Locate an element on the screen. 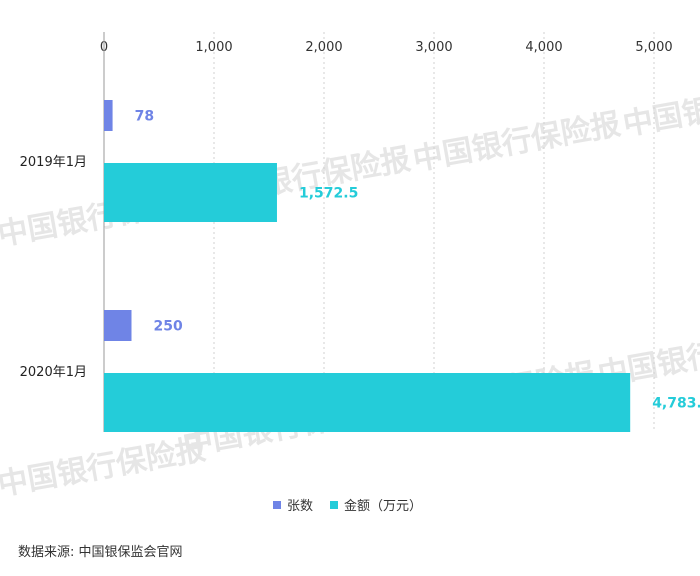 The width and height of the screenshot is (700, 576). data-label-count: 250 is located at coordinates (168, 327).